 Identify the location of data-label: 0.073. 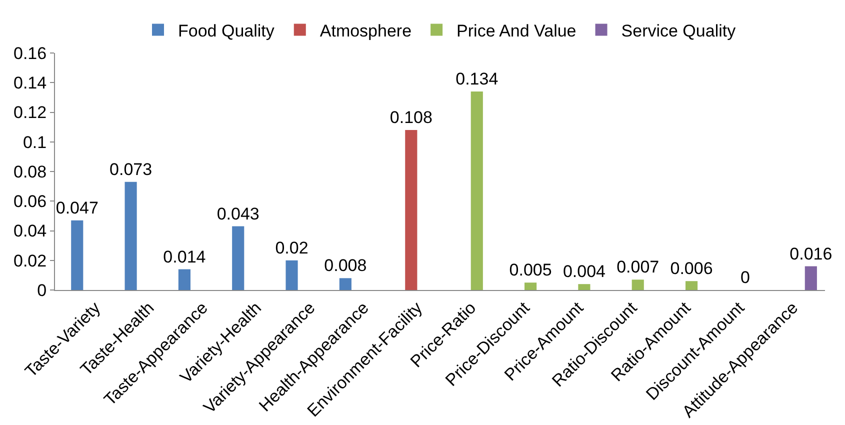
(131, 169).